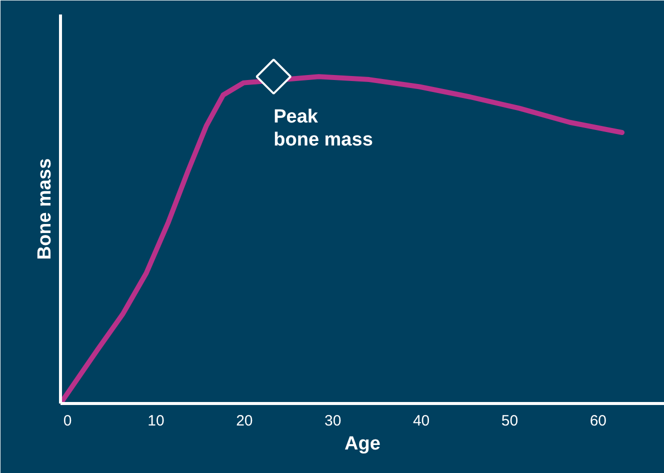  I want to click on y-axis-title: Bone mass, so click(45, 209).